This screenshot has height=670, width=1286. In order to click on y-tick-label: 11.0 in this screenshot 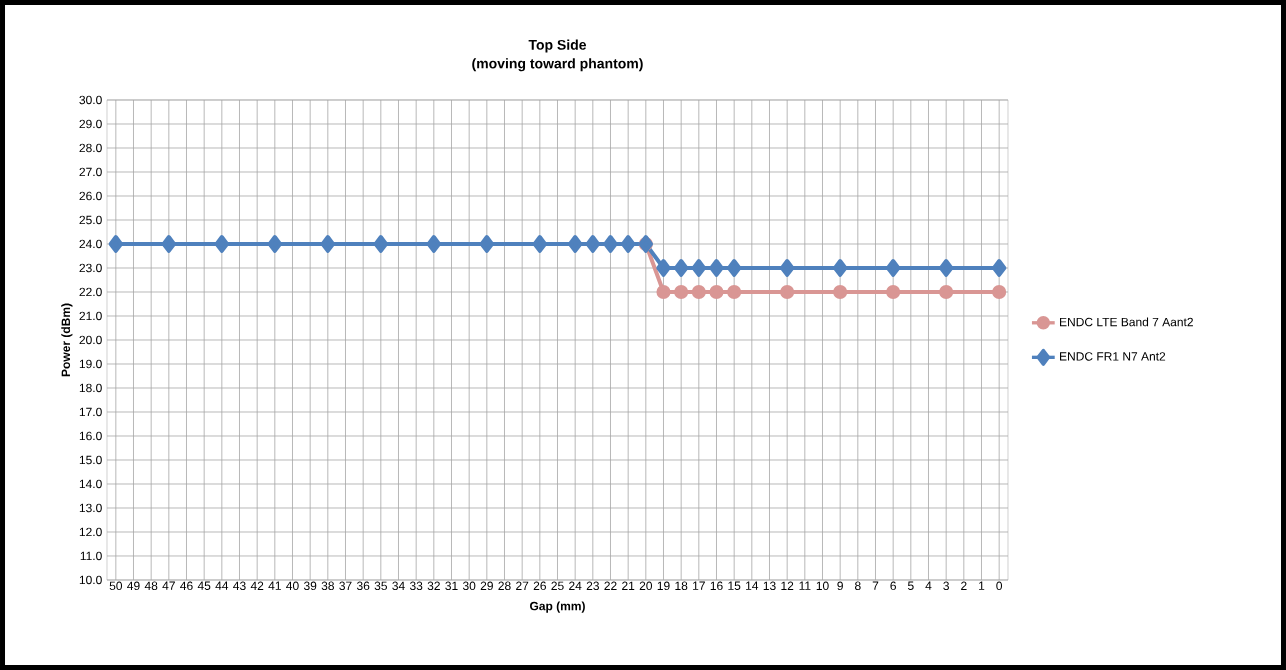, I will do `click(91, 556)`.